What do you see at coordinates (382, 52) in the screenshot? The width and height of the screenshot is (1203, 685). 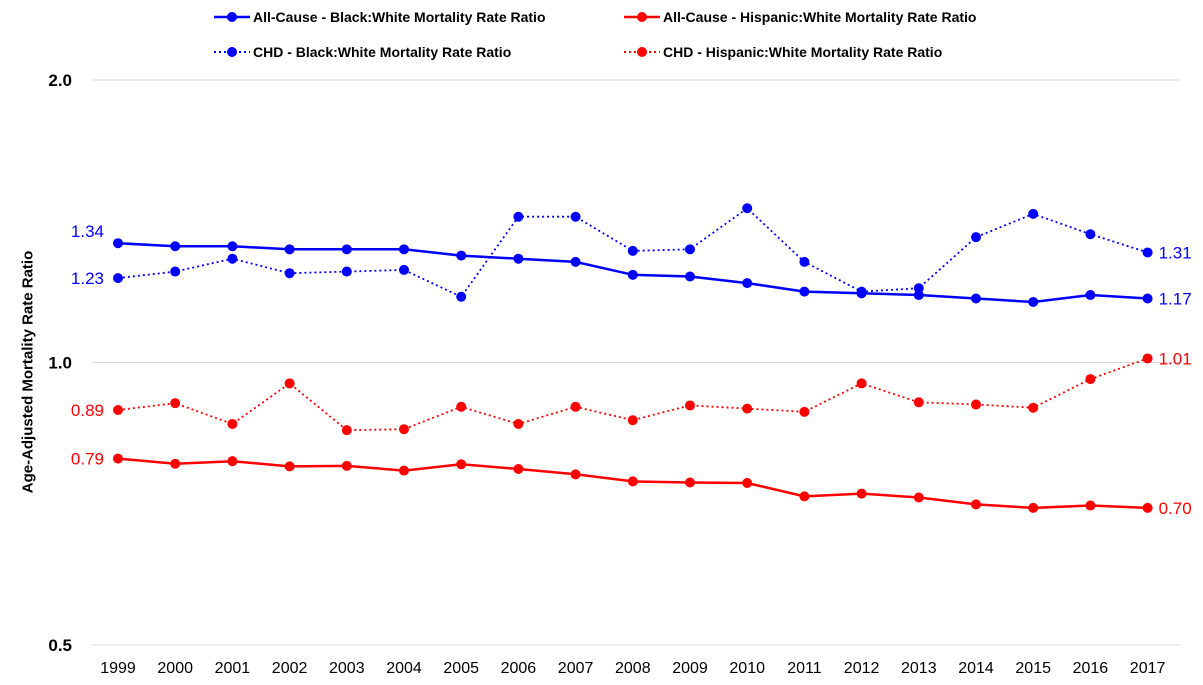 I see `legend-label: CHD - Black:White Mortality Rate Ratio` at bounding box center [382, 52].